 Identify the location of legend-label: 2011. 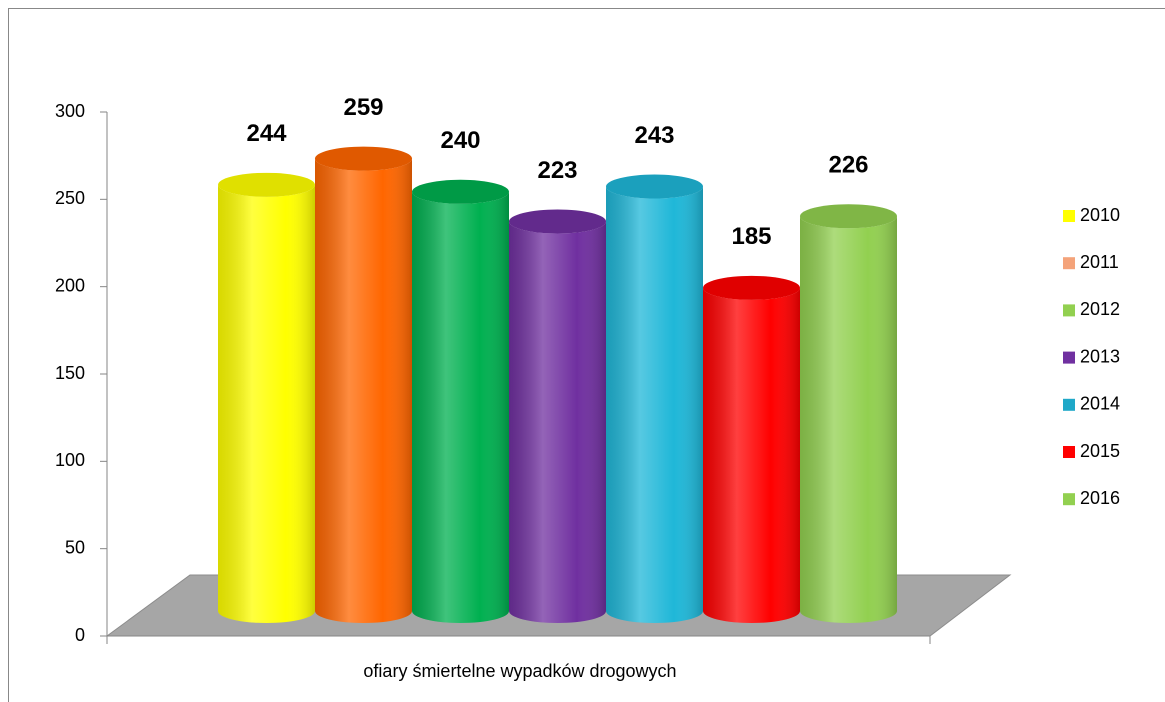
(1099, 262).